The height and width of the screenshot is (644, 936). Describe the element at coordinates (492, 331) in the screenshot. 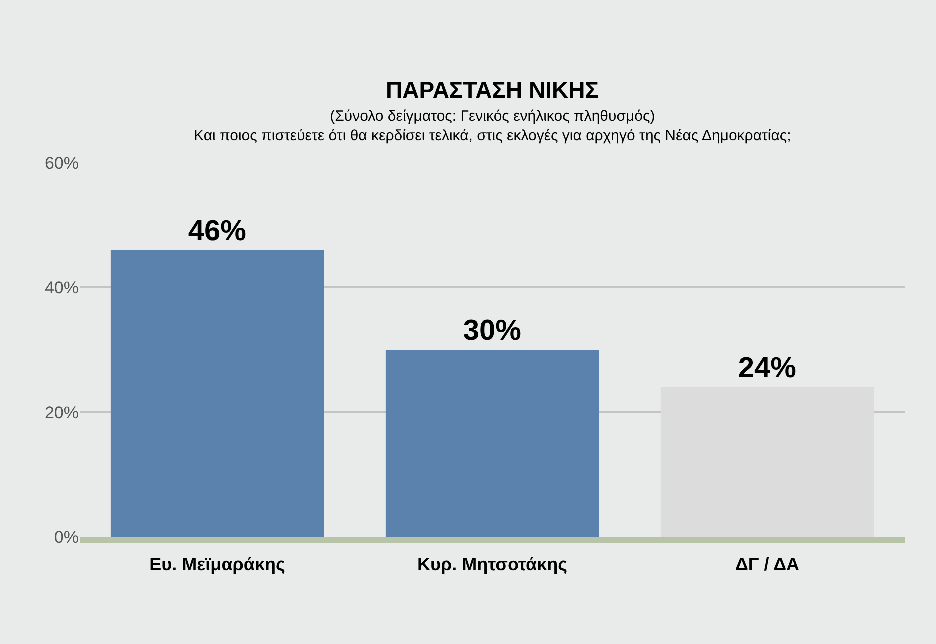

I see `data-label: 30%` at that location.